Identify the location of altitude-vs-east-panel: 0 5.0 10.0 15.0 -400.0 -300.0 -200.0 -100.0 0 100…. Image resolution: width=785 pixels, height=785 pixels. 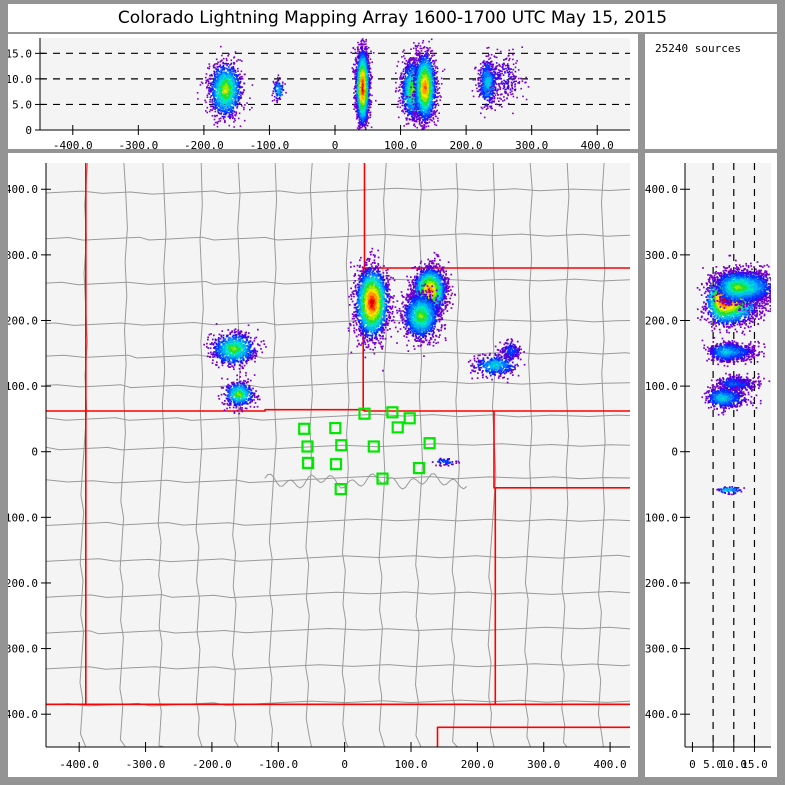
(323, 91).